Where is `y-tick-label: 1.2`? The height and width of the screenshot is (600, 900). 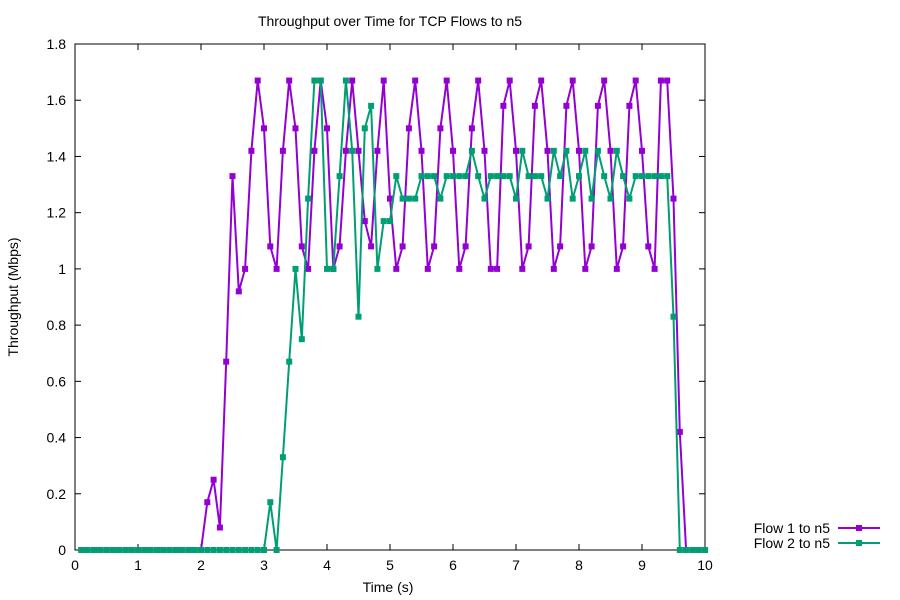 y-tick-label: 1.2 is located at coordinates (57, 213).